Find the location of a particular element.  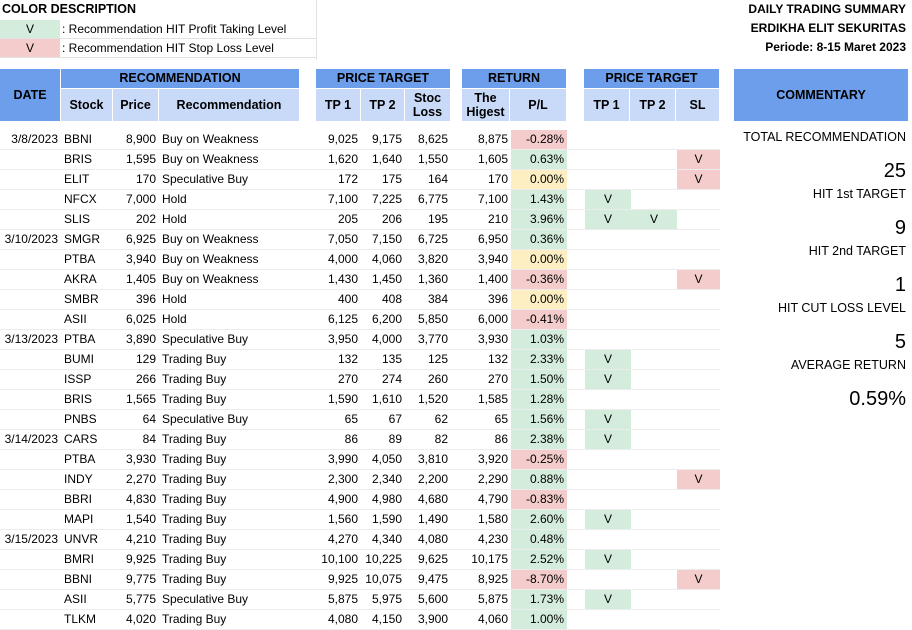

cell-price: 6,925 is located at coordinates (136, 239).